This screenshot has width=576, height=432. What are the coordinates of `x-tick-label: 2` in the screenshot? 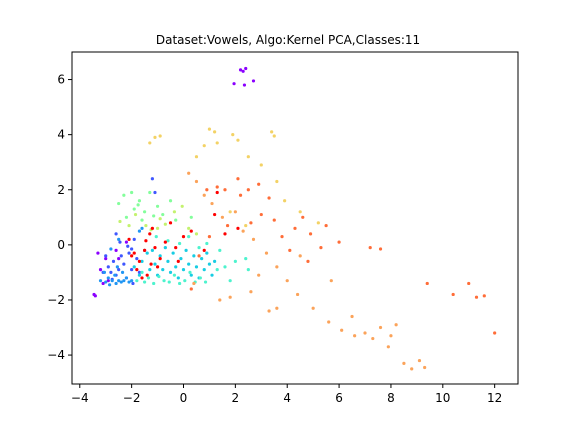 It's located at (236, 398).